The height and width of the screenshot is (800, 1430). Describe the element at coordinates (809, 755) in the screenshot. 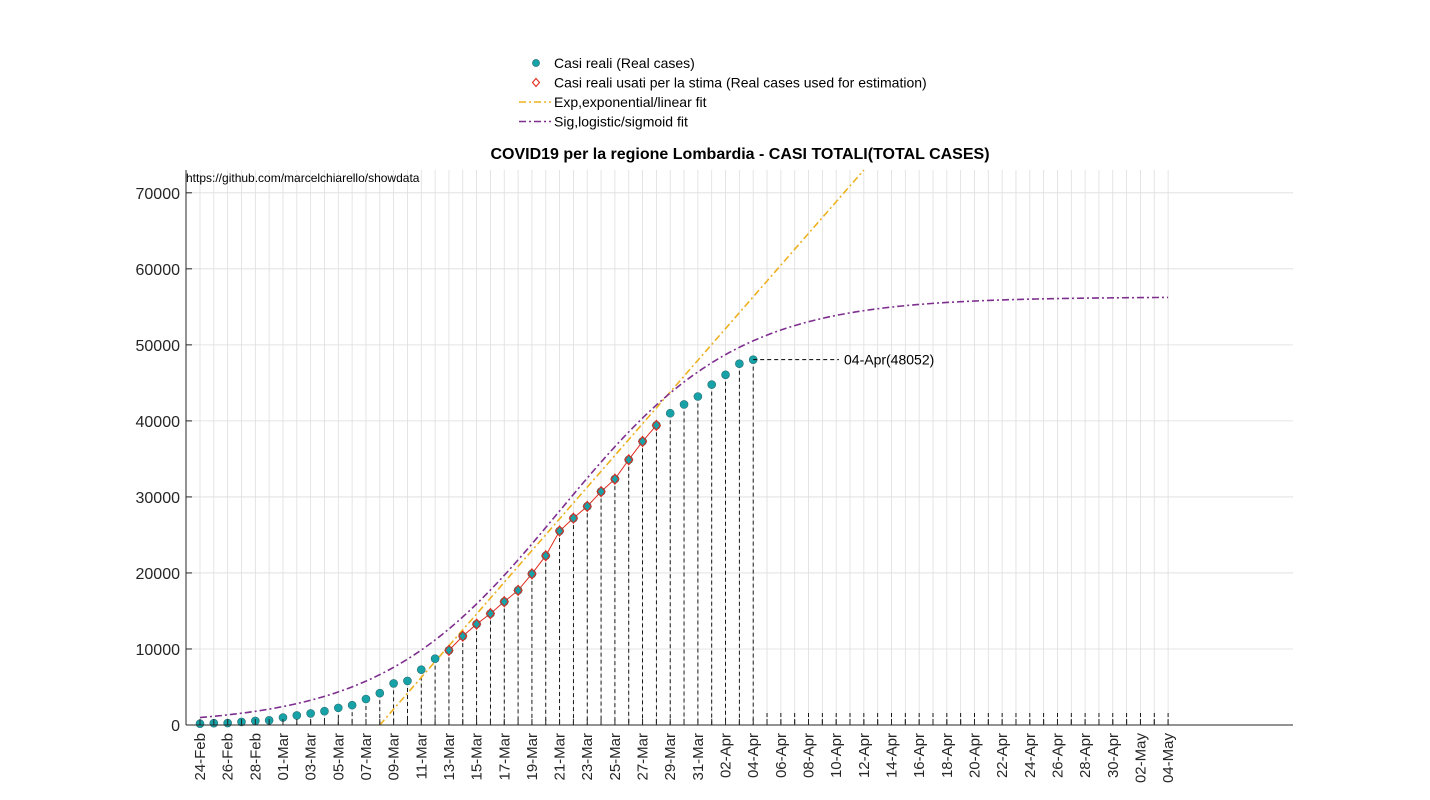

I see `x-tick-label: 08-Apr` at that location.